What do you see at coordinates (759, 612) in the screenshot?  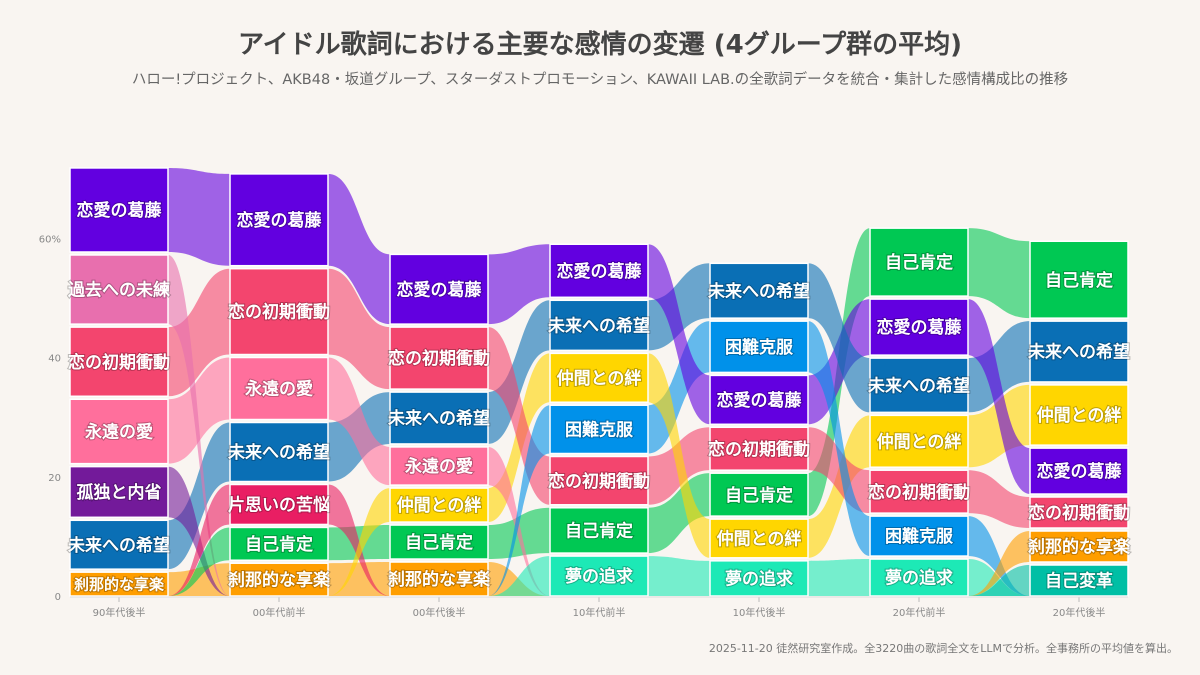 I see `x-tick-label: 10年代後半` at bounding box center [759, 612].